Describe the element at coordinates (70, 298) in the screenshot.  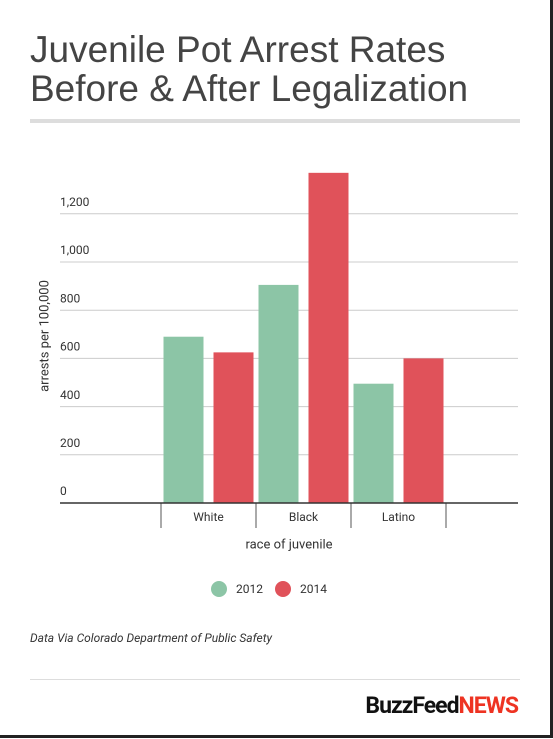
I see `y-tick-label: 800` at that location.